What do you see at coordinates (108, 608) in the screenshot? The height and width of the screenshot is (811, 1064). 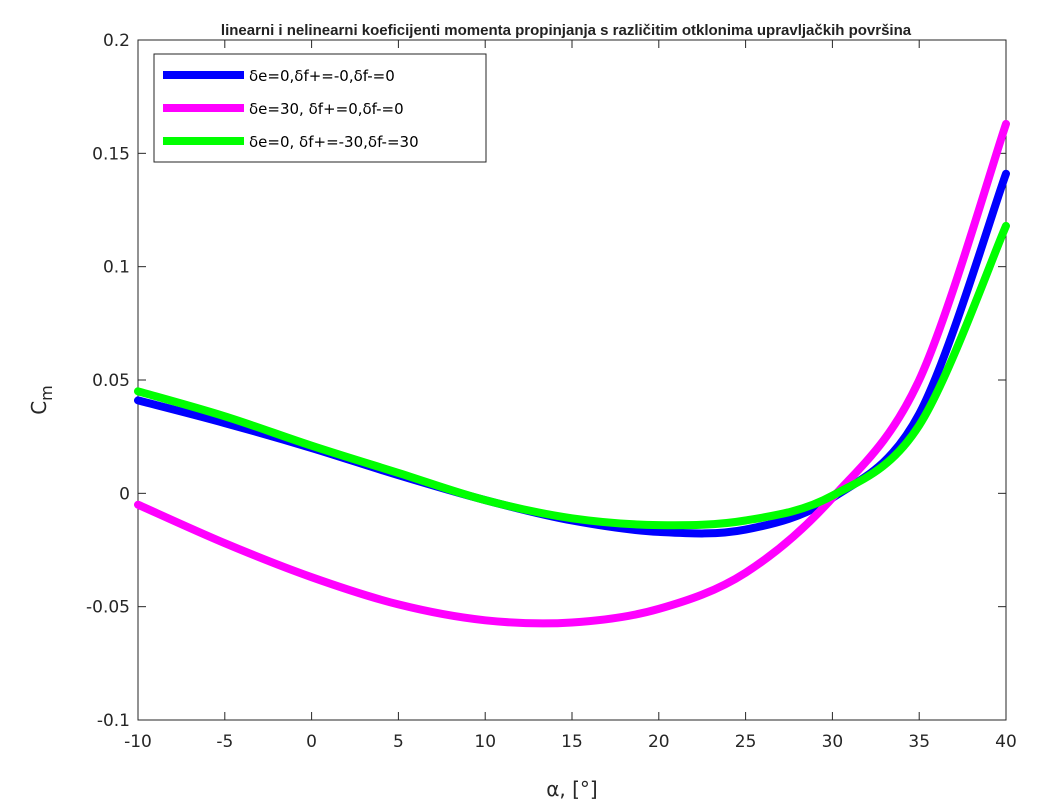 I see `y-tick-label: -0.05` at bounding box center [108, 608].